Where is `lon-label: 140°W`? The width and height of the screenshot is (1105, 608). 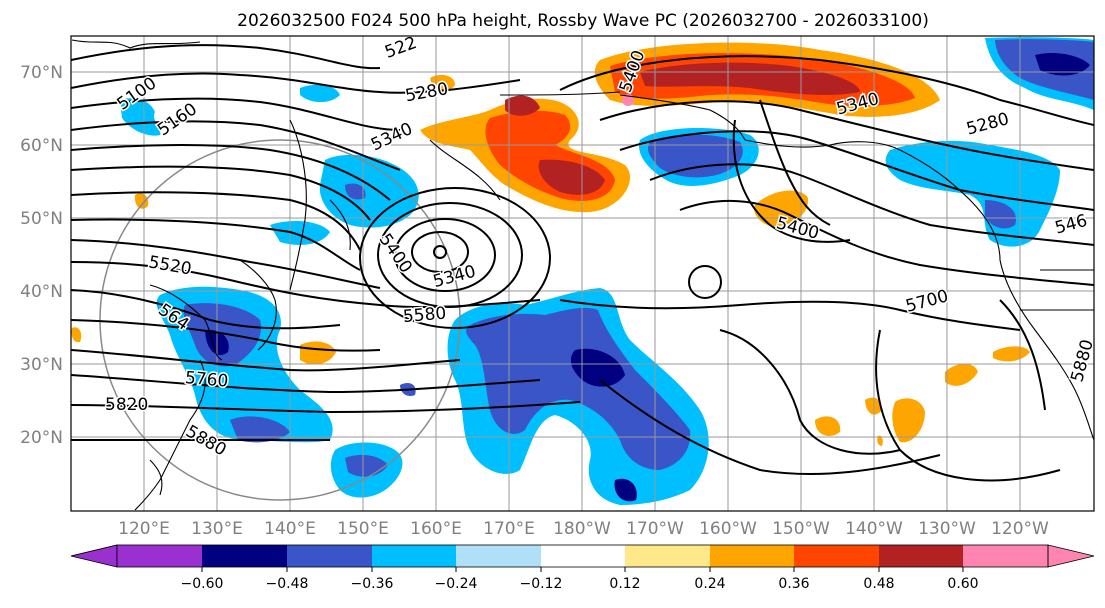 lon-label: 140°W is located at coordinates (874, 529).